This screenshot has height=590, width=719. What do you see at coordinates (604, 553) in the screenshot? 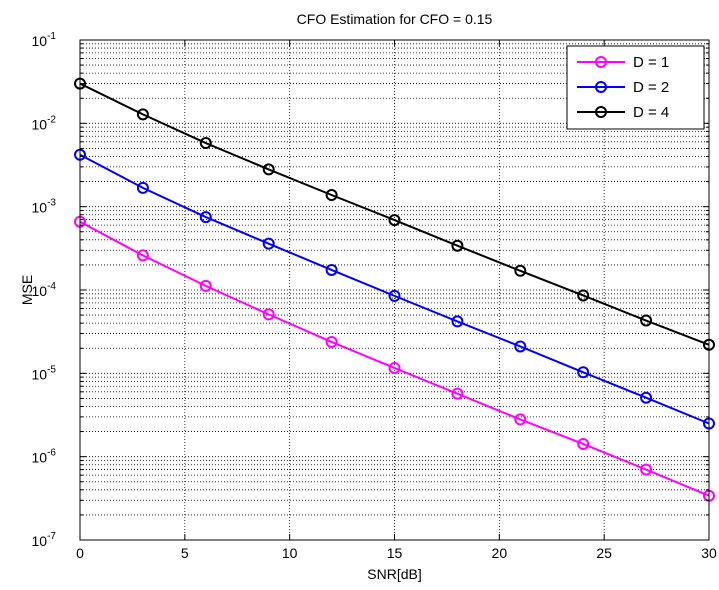
I see `x-tick-label: 25` at bounding box center [604, 553].